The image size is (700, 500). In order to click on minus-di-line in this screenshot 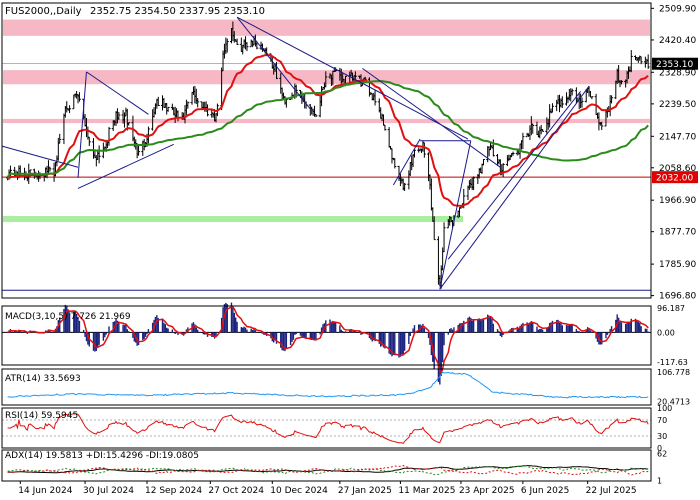, I will do `click(328, 470)`.